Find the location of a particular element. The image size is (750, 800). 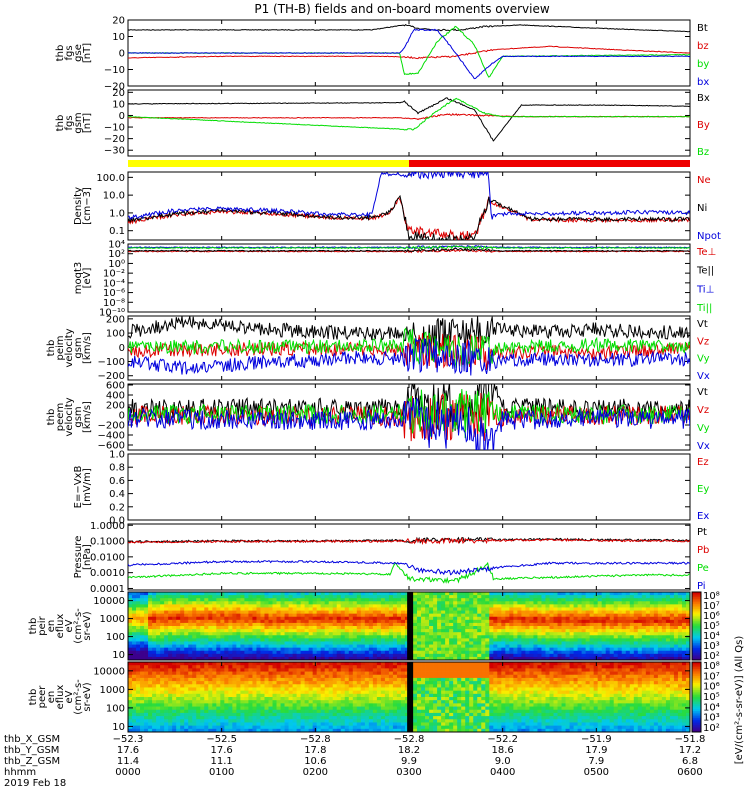

fgs_gse-ytick-label: 0 is located at coordinates (122, 54).